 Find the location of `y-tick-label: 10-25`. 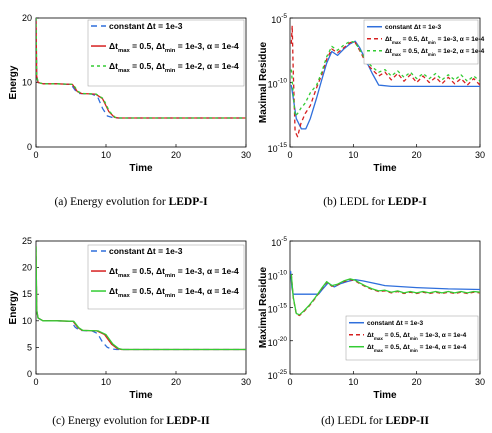

y-tick-label: 10-25 is located at coordinates (278, 375).